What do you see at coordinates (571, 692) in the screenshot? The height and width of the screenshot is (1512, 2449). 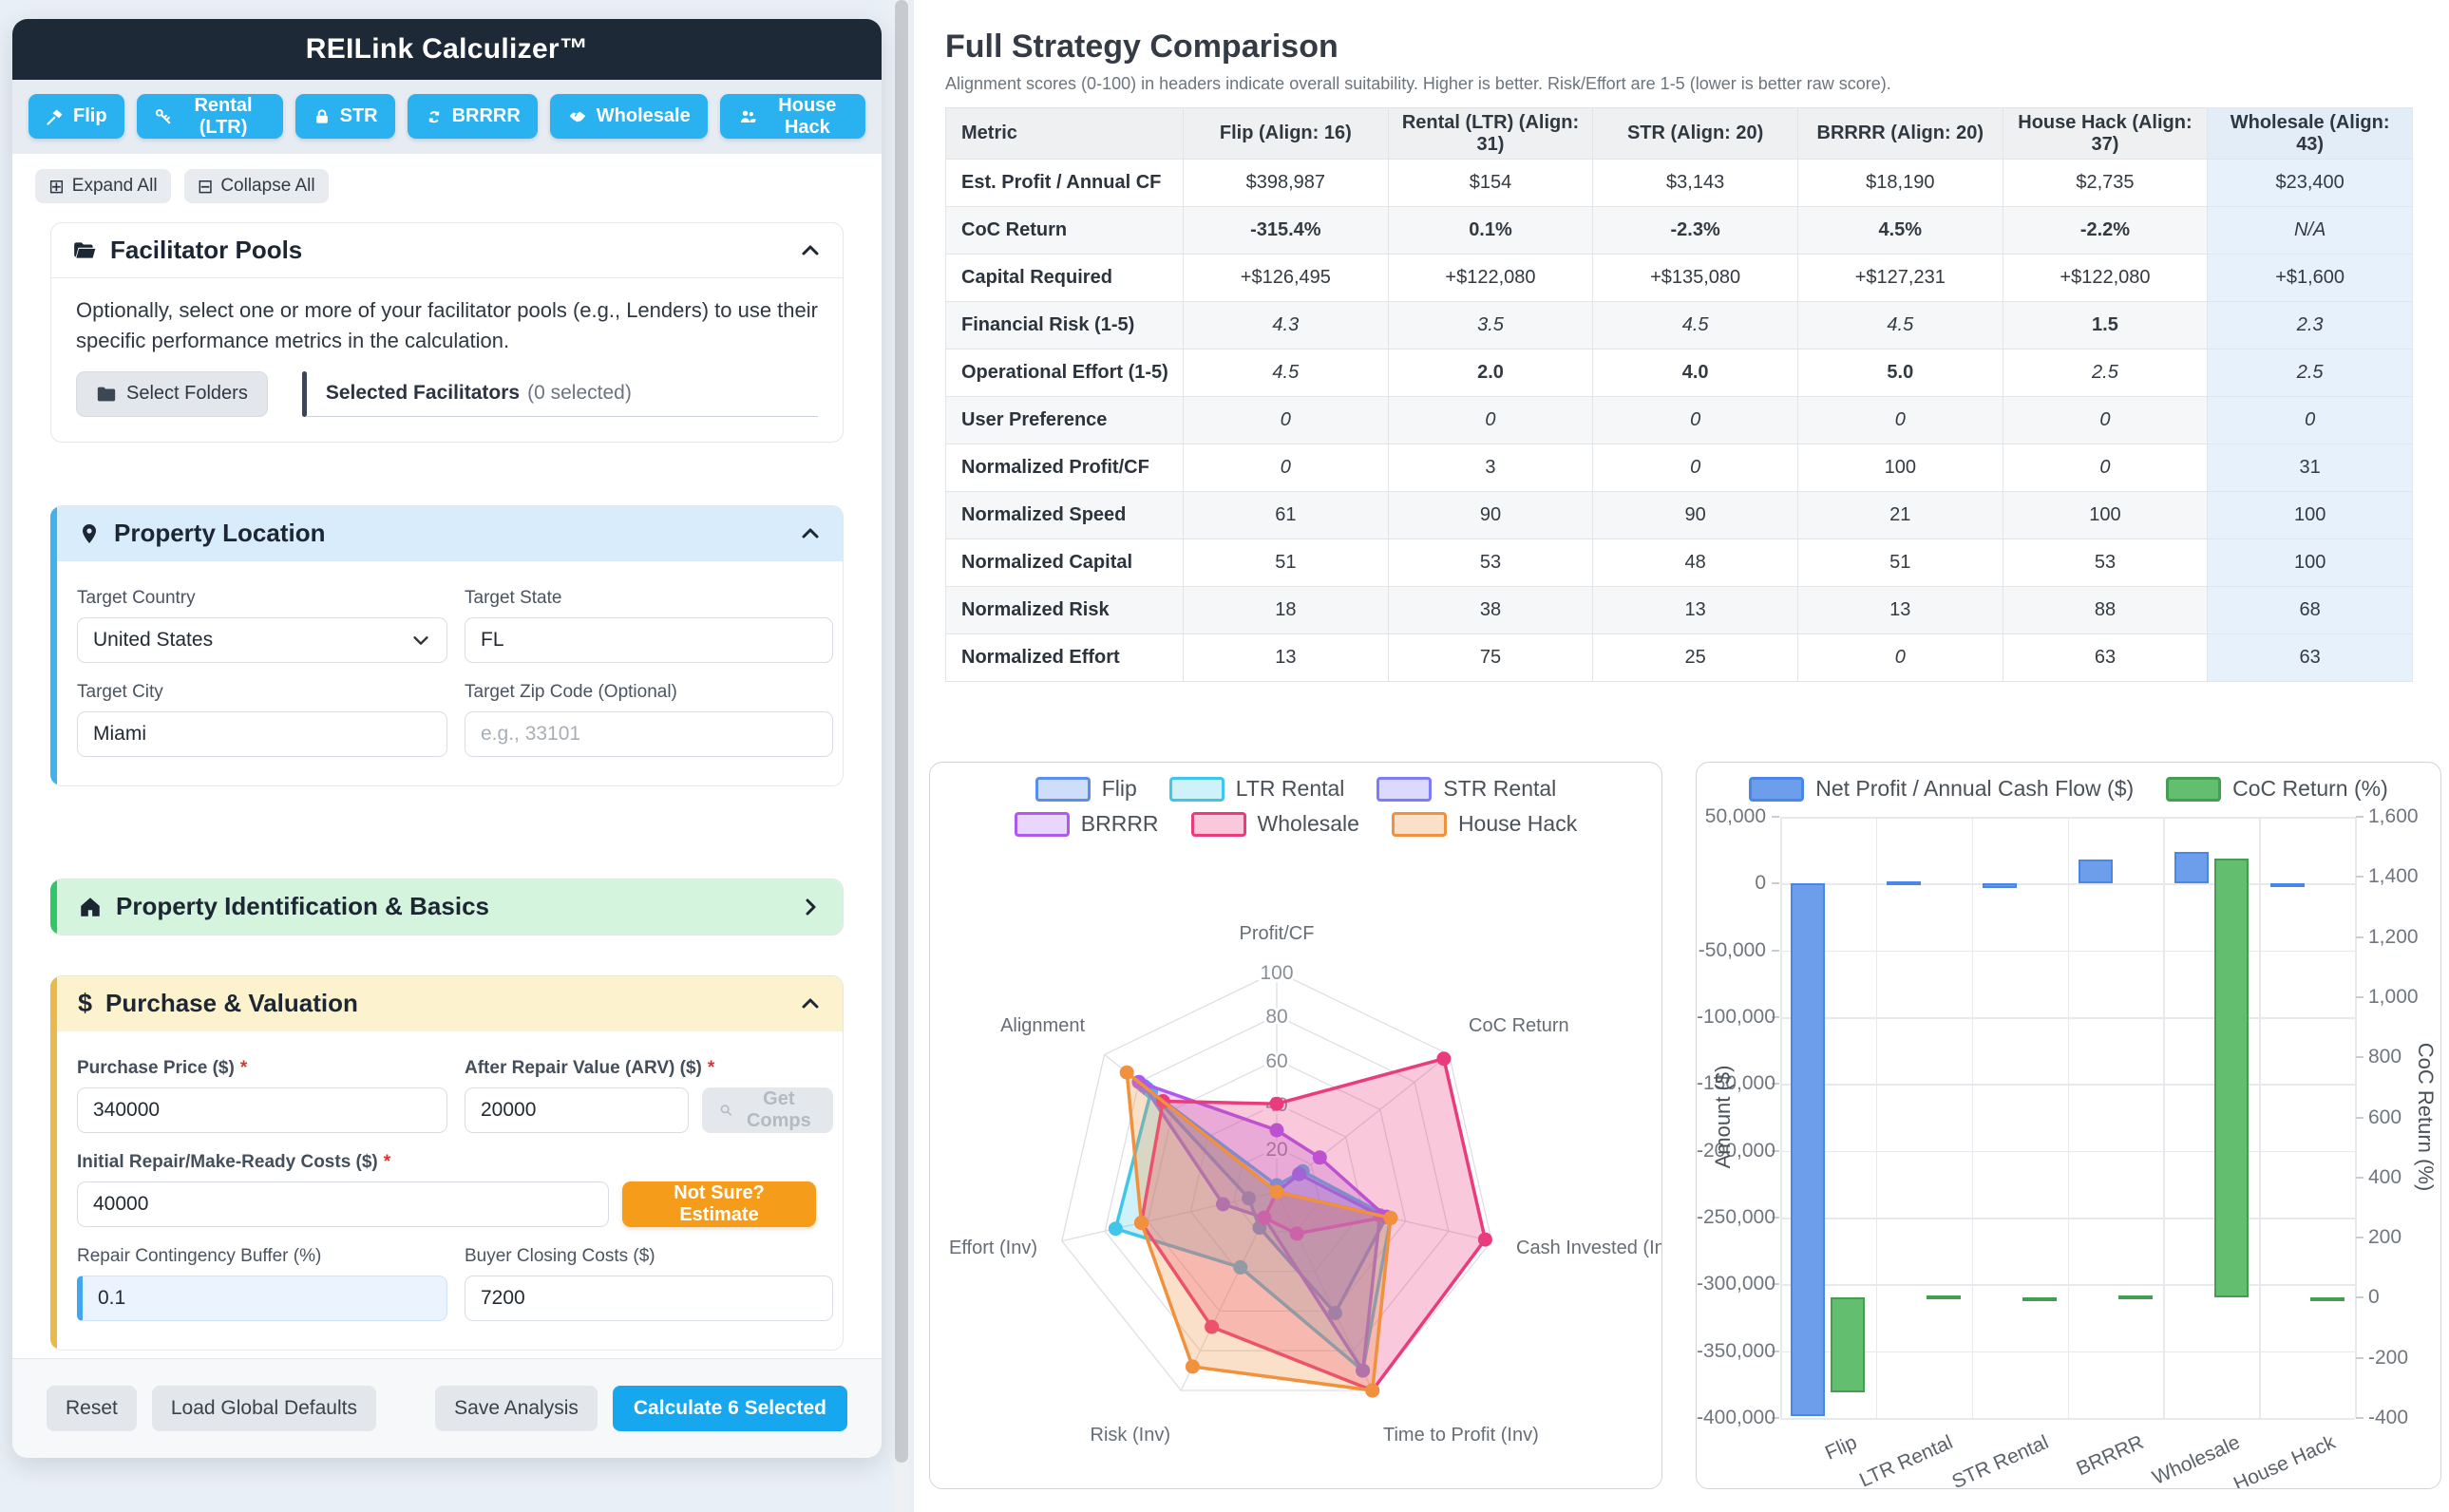 I see `field-label: Target Zip Code (Optional)` at bounding box center [571, 692].